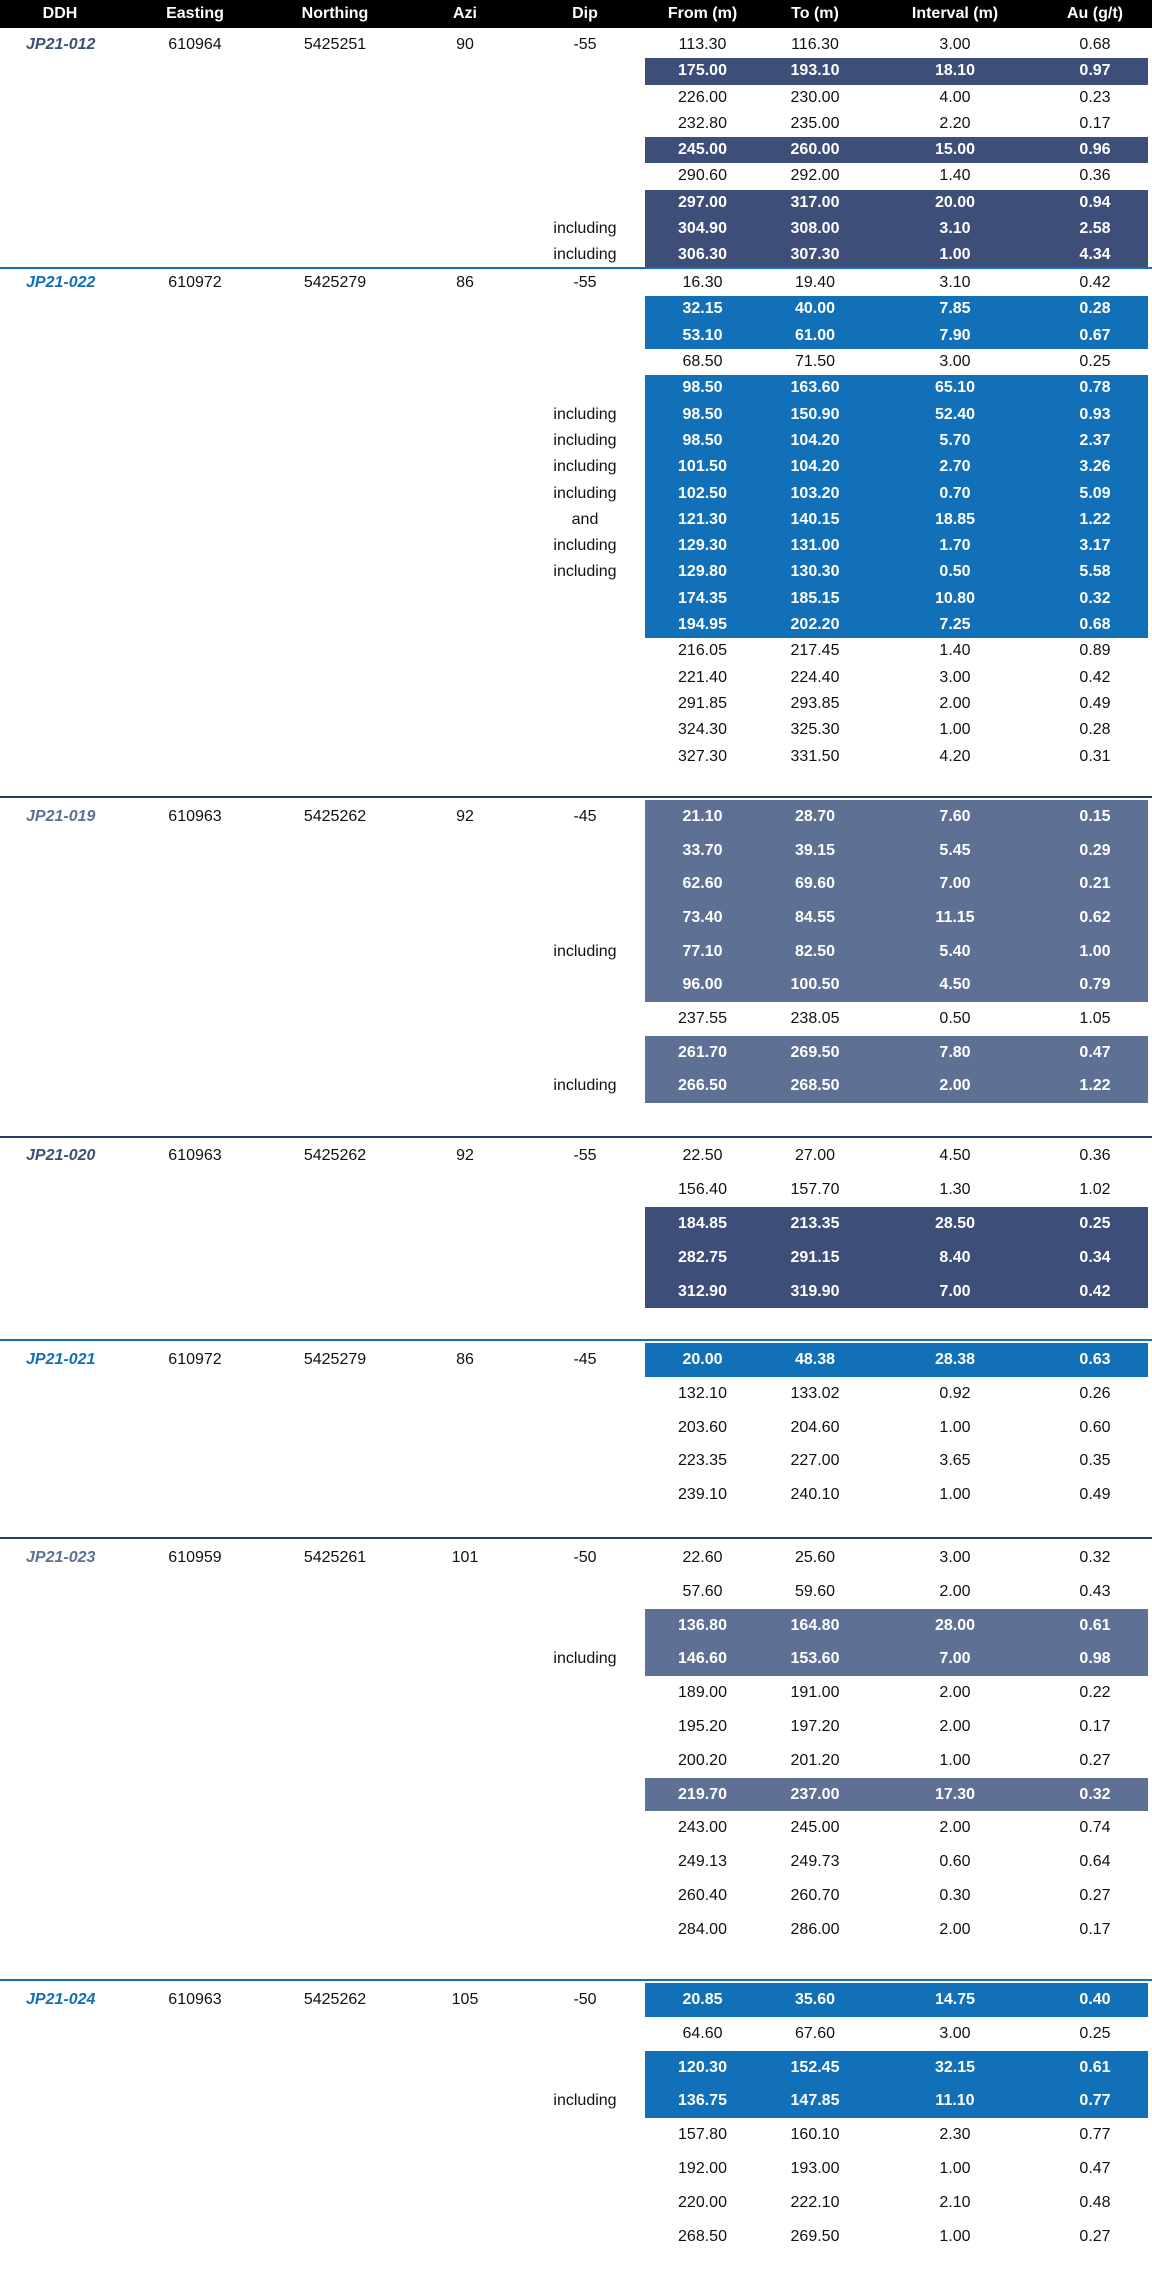  I want to click on value-to: 235.00, so click(815, 123).